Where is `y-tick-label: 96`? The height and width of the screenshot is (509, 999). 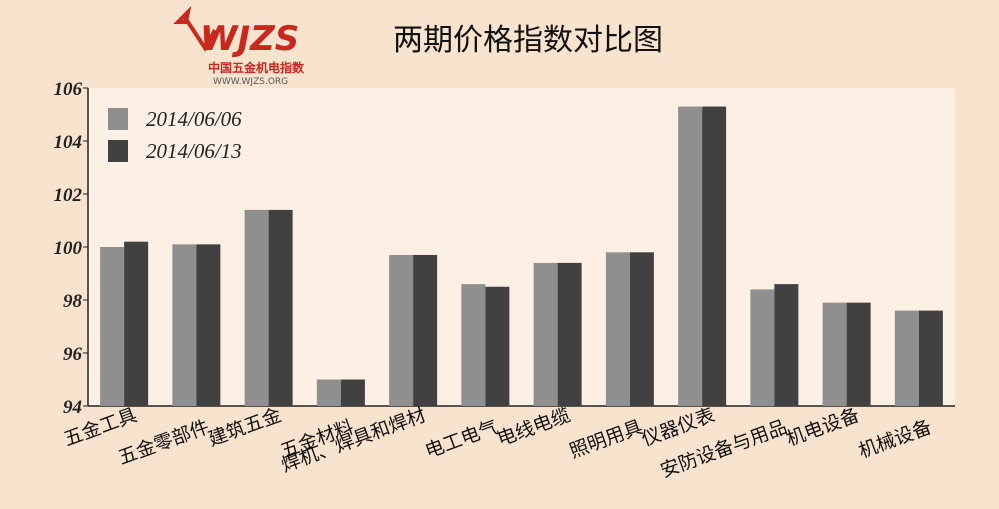 y-tick-label: 96 is located at coordinates (73, 354).